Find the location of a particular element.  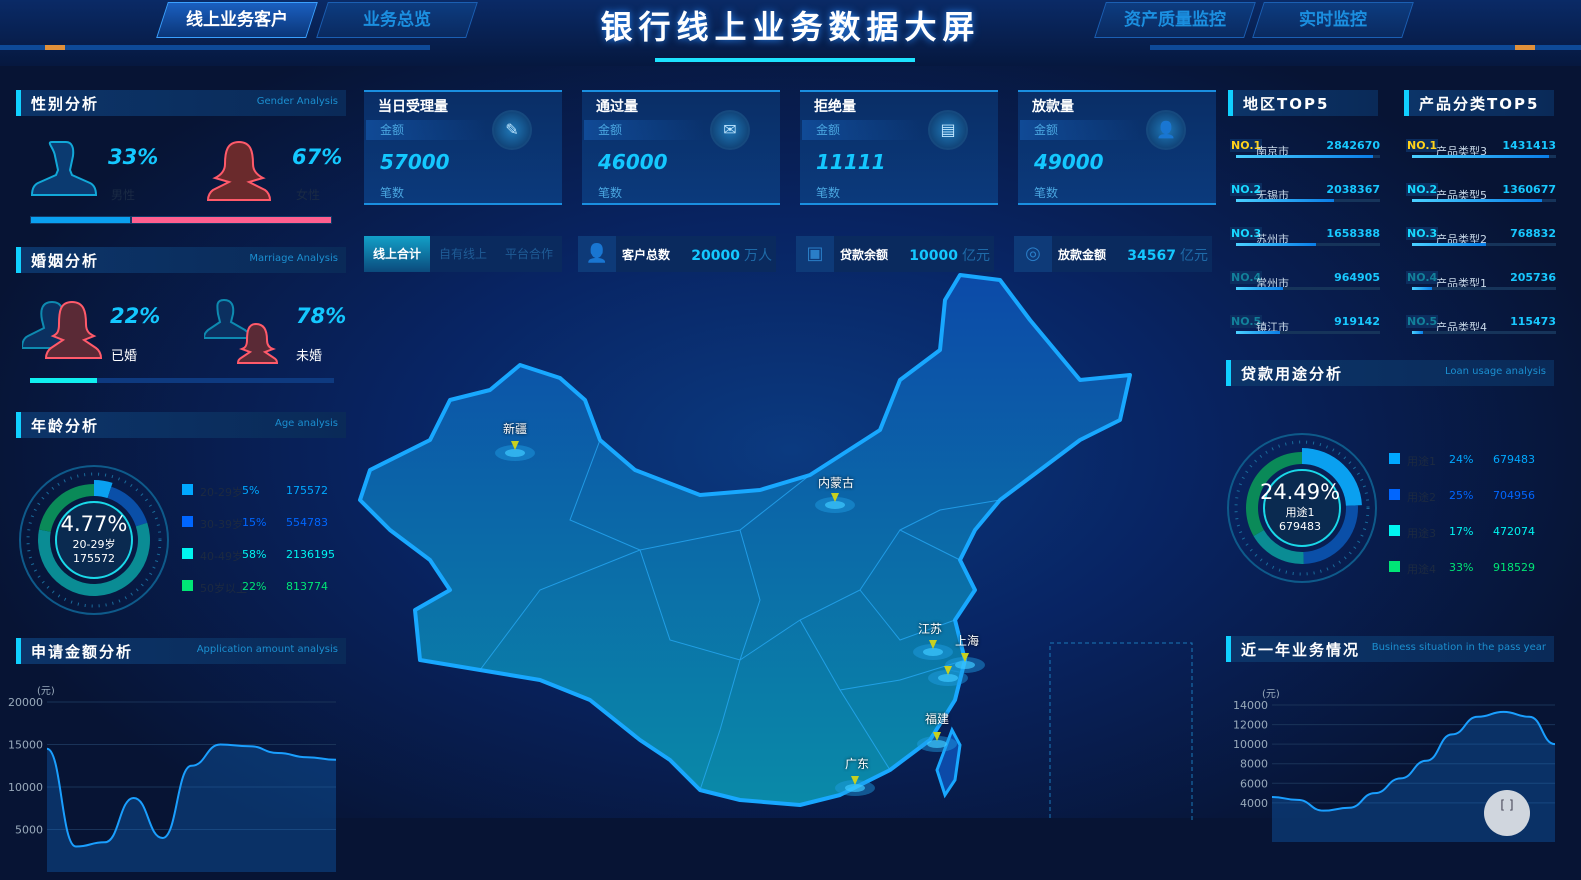

female-icon is located at coordinates (239, 171).